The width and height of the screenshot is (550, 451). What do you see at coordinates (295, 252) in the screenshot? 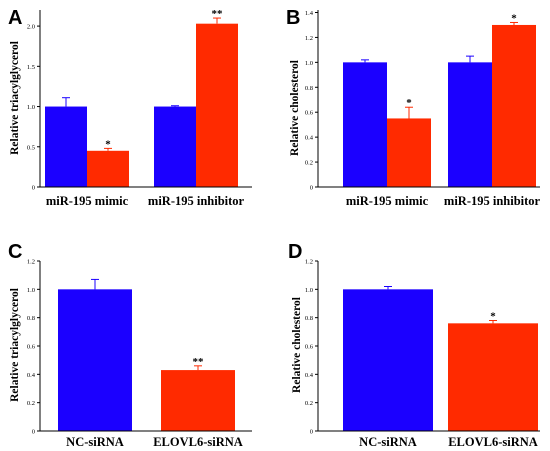
I see `panel-letter-d: D` at bounding box center [295, 252].